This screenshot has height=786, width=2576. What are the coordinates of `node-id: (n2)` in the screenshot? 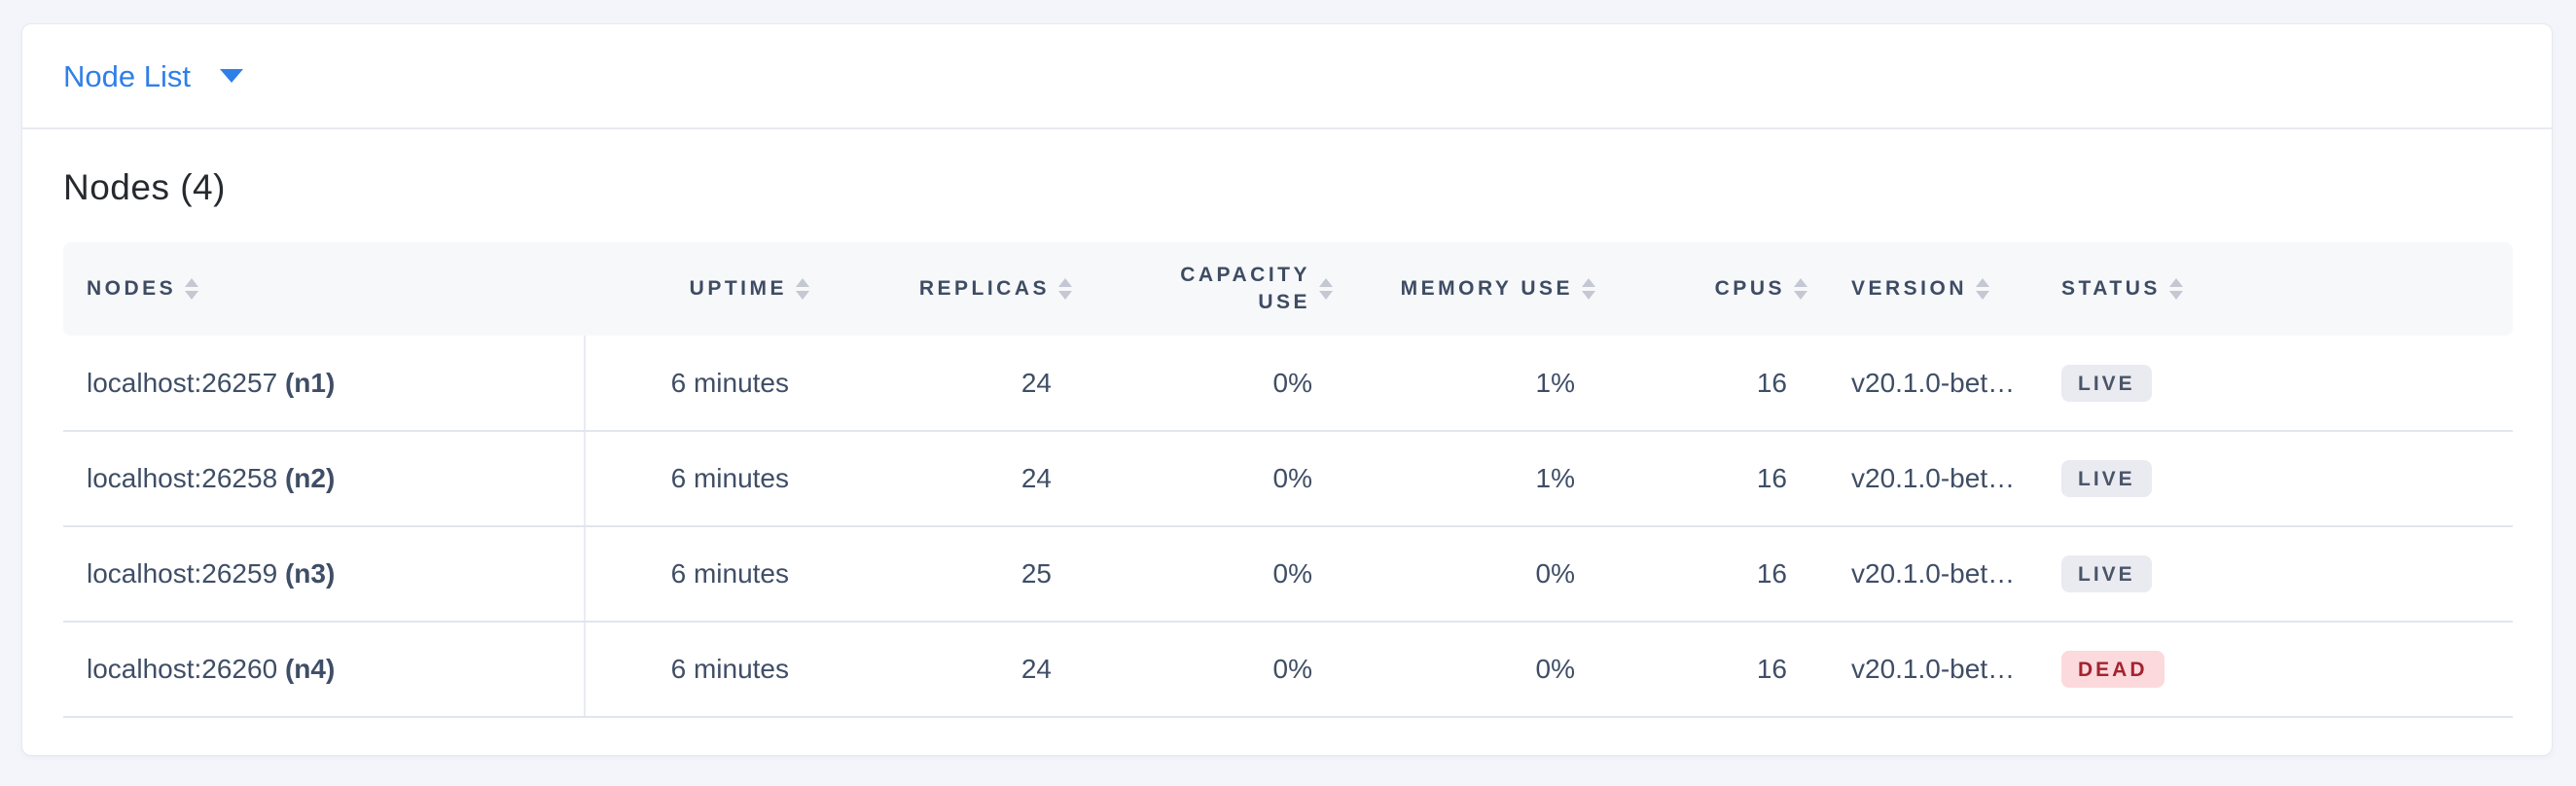 It's located at (310, 478).